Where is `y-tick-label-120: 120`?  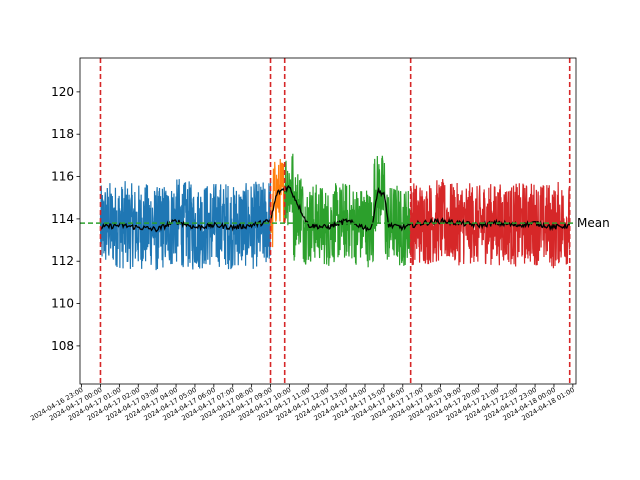
y-tick-label-120: 120 is located at coordinates (62, 92).